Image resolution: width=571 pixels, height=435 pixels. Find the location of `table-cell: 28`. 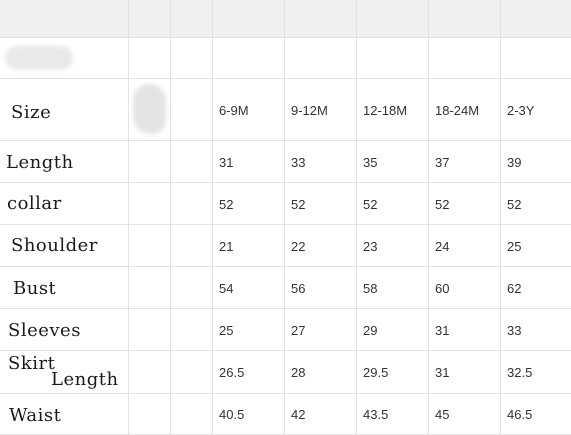

table-cell: 28 is located at coordinates (298, 372).